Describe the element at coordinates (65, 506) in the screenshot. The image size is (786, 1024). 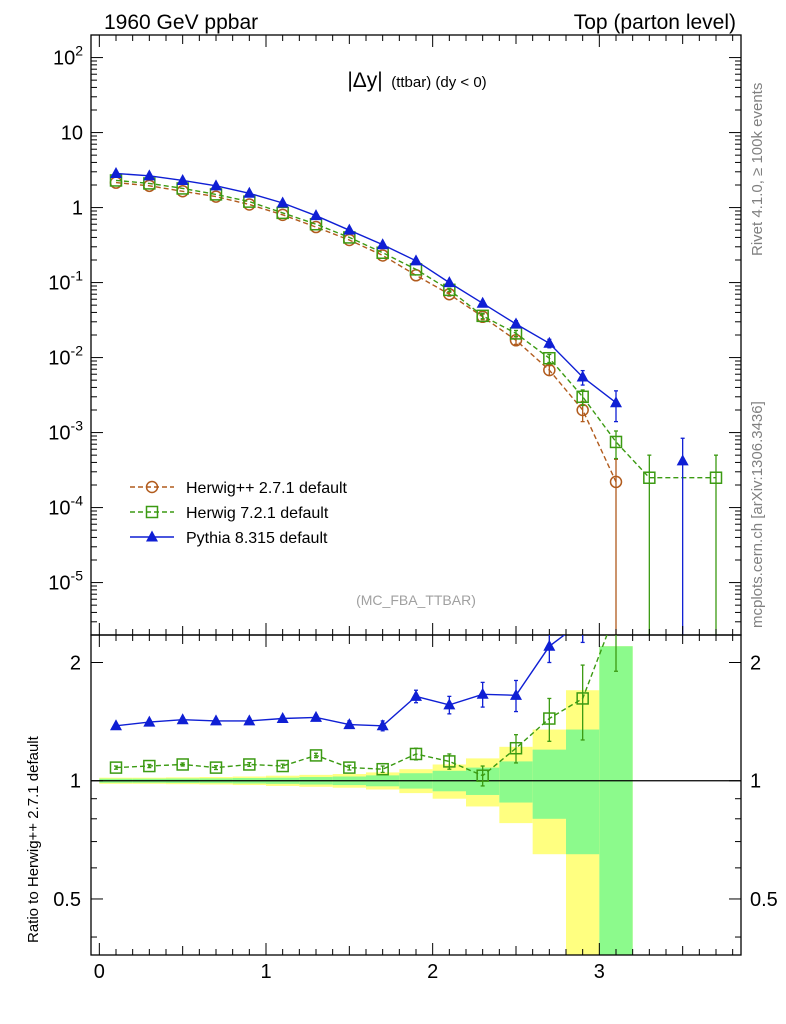
I see `y-tick-label: 10⁻⁴` at that location.